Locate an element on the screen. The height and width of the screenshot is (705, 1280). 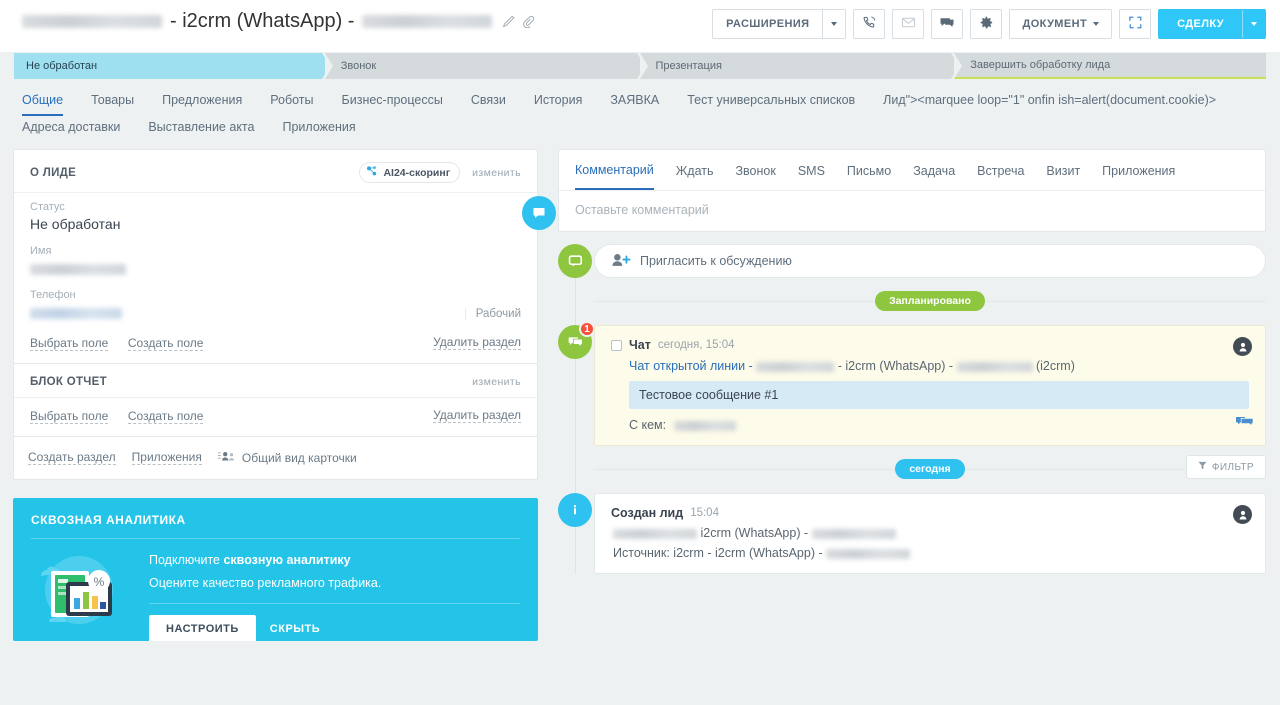
pencil-icon is located at coordinates (508, 21).